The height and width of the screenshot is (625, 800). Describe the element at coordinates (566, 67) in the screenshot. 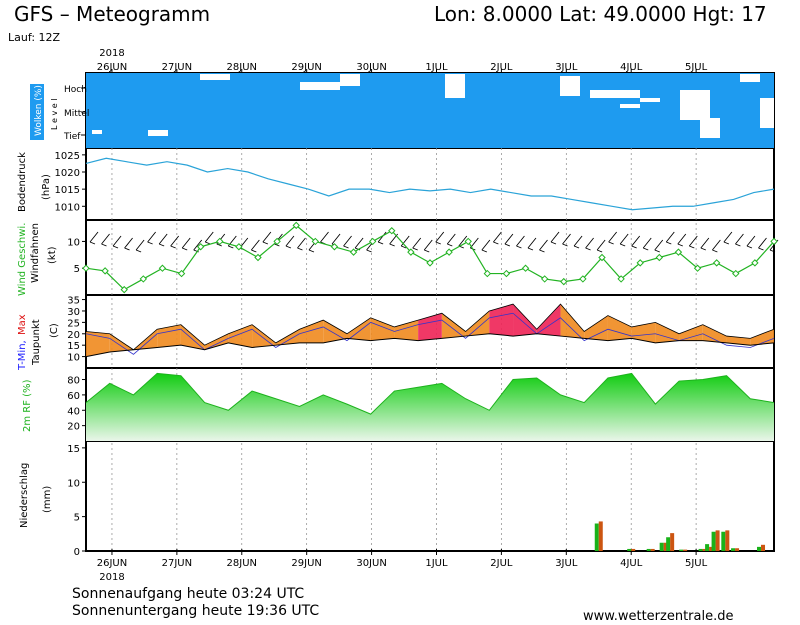

I see `day-label-top: 3JUL` at that location.